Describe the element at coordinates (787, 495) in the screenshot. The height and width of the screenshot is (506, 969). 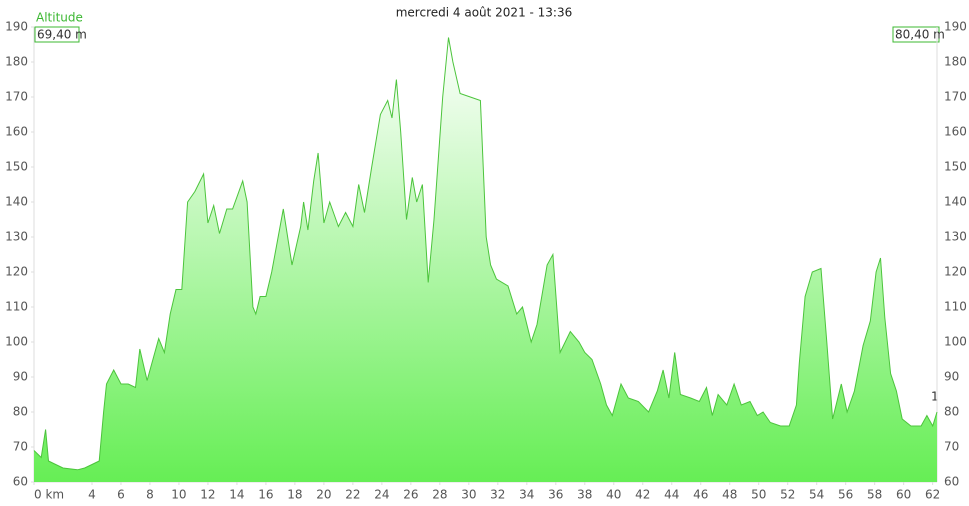
I see `x-tick-label: 52` at that location.